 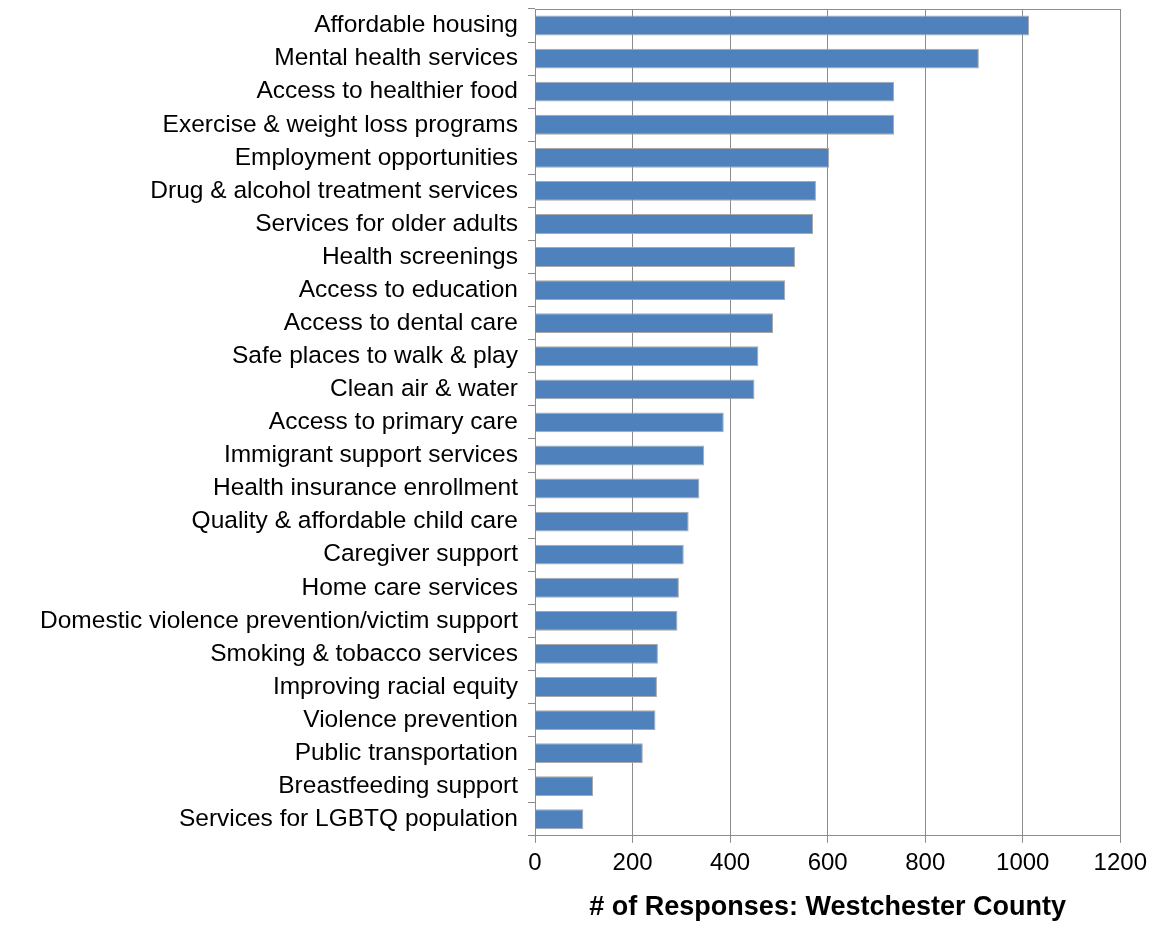 I want to click on y-tick-label: Health screenings, so click(x=419, y=255).